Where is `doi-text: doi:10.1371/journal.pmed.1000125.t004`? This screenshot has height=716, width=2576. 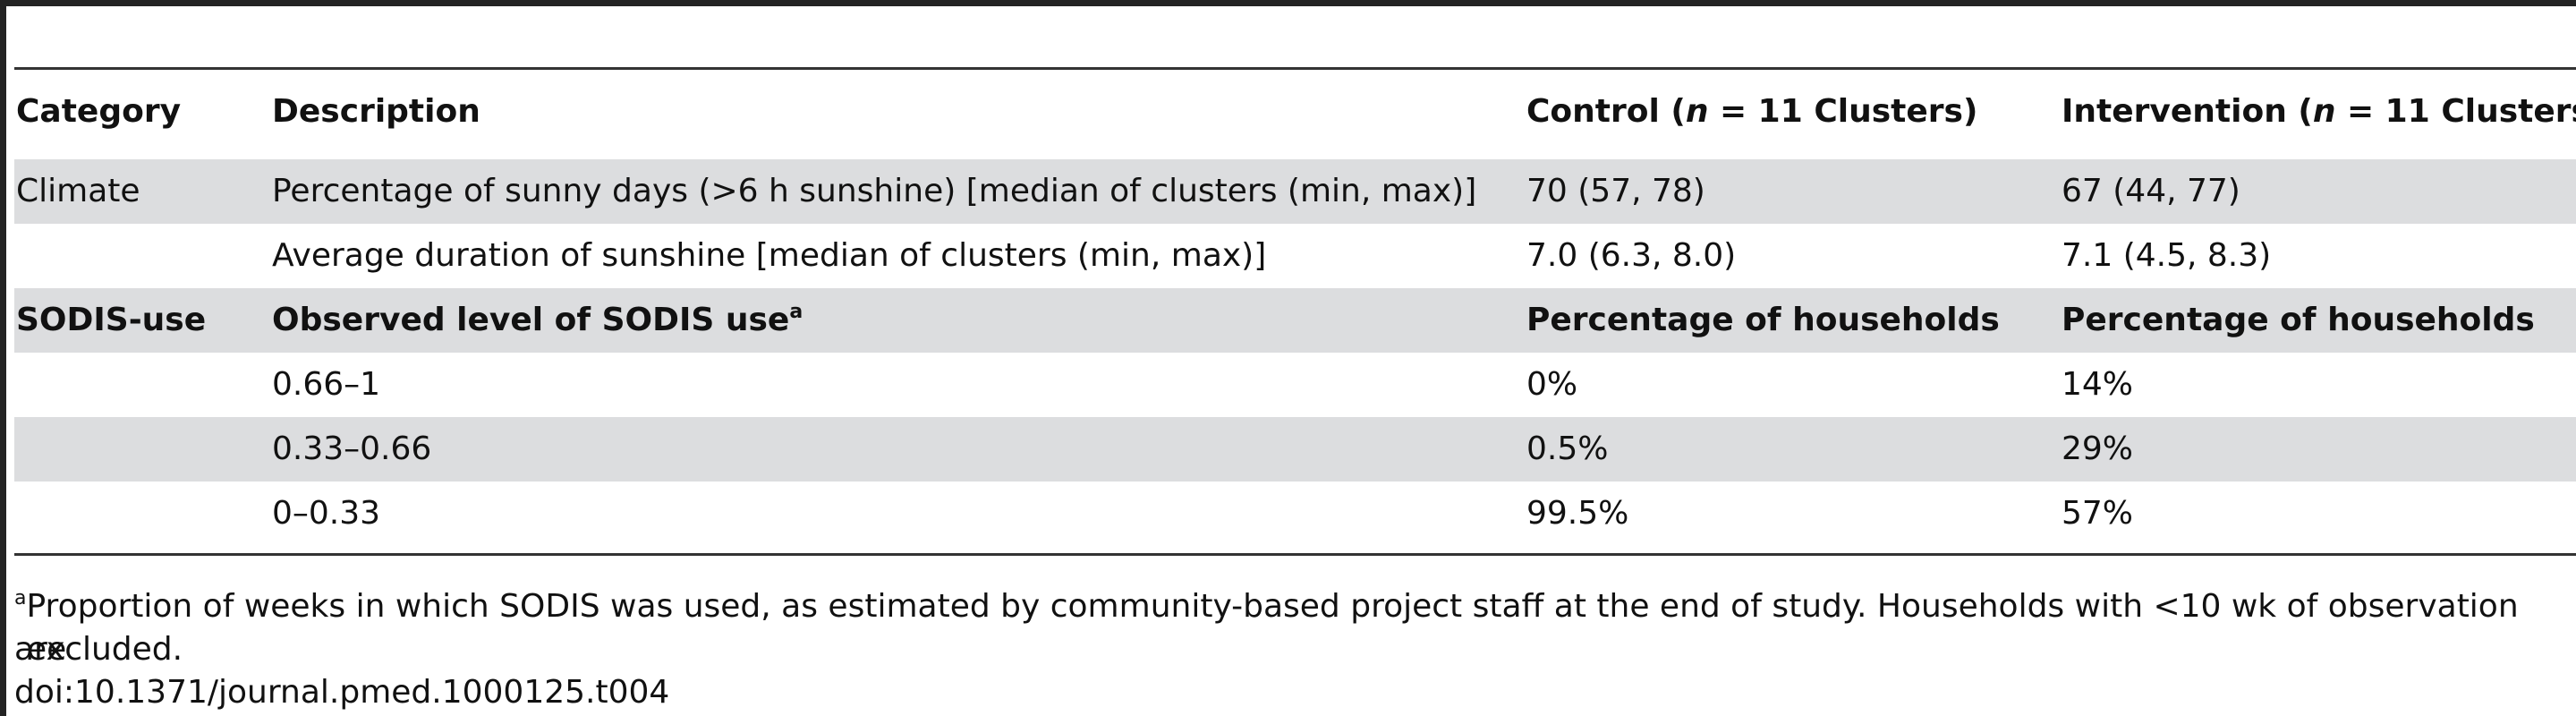 doi-text: doi:10.1371/journal.pmed.1000125.t004 is located at coordinates (342, 692).